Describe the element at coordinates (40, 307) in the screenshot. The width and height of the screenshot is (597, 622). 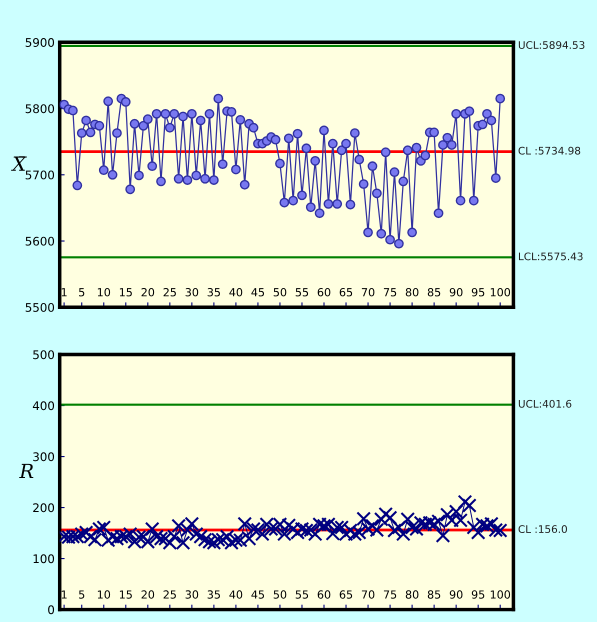
I see `y-tick-label: 5500` at that location.